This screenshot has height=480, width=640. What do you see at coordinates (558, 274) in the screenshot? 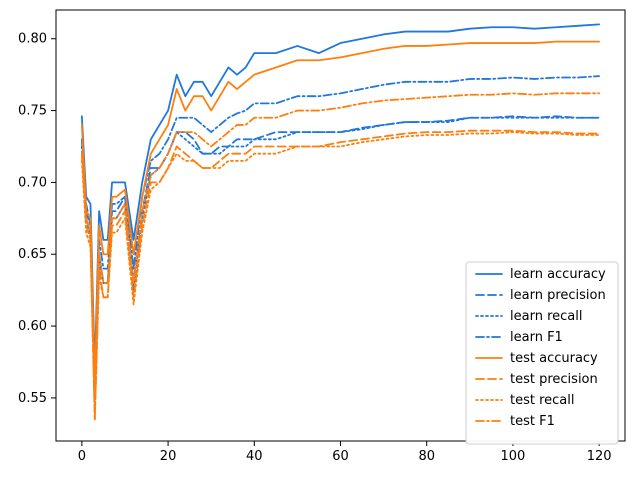
I see `legend-label: learn accuracy` at bounding box center [558, 274].